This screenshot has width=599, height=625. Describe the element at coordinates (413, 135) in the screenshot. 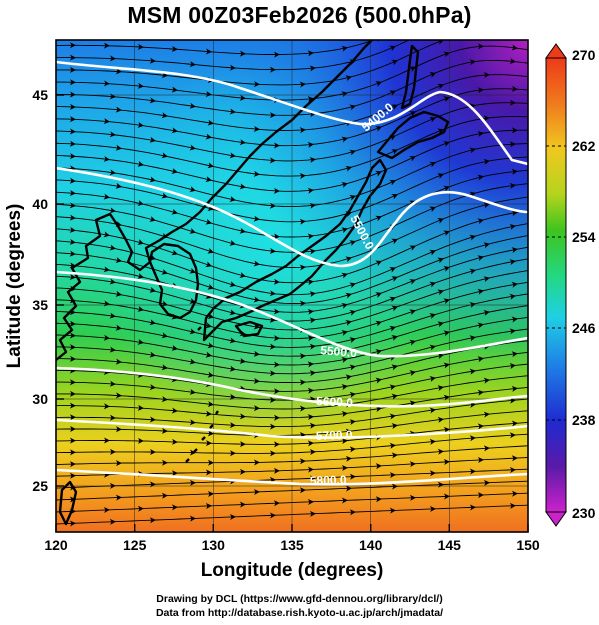

I see `hokkaido-coastline` at that location.